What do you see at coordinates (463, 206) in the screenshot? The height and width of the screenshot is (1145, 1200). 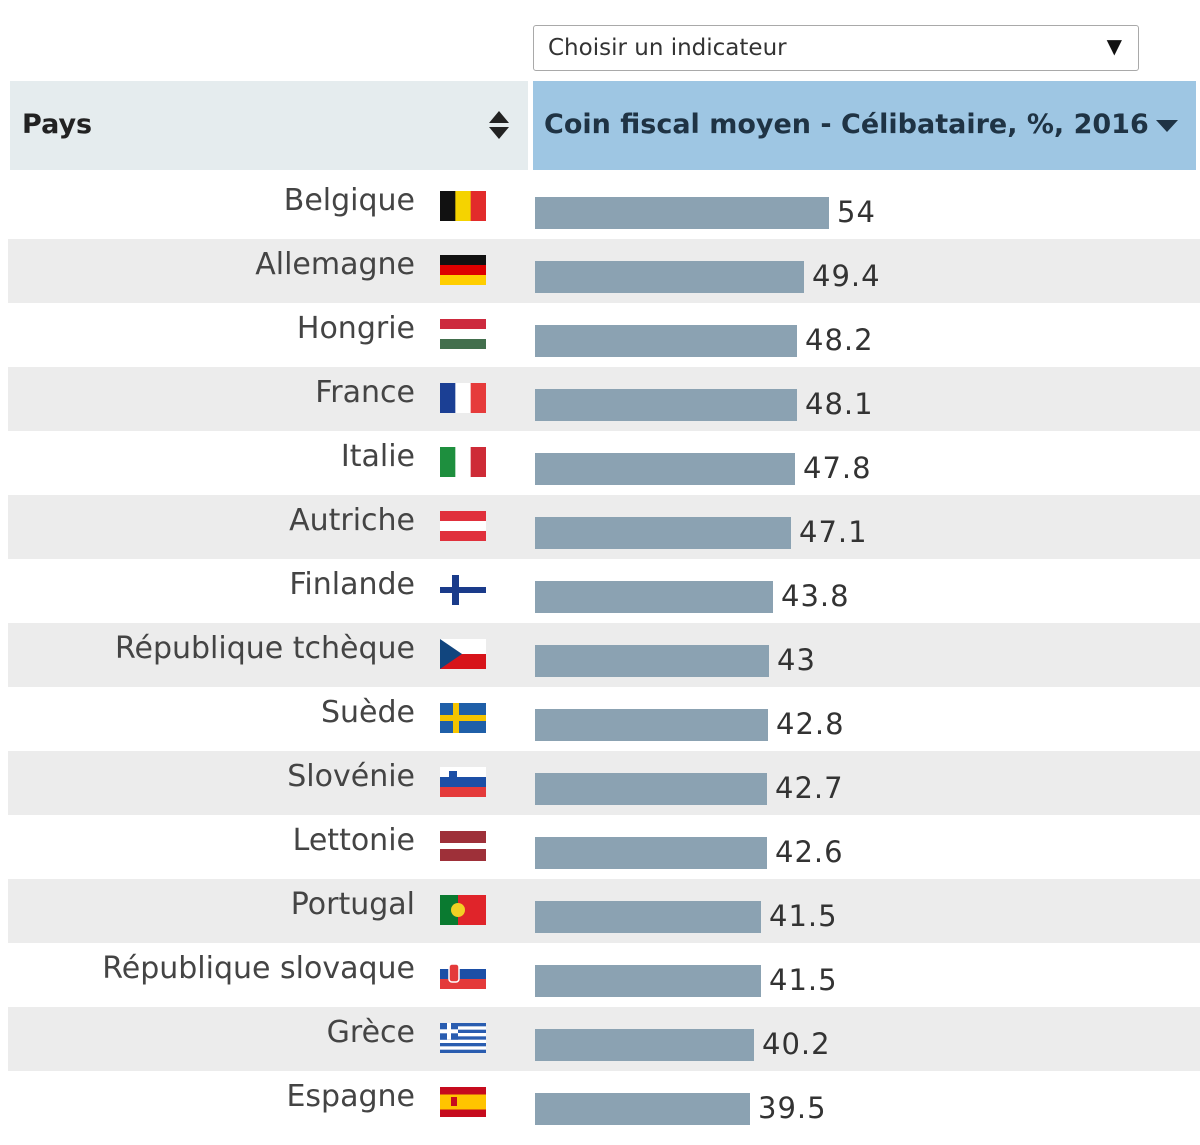 I see `flag-belgium-icon` at bounding box center [463, 206].